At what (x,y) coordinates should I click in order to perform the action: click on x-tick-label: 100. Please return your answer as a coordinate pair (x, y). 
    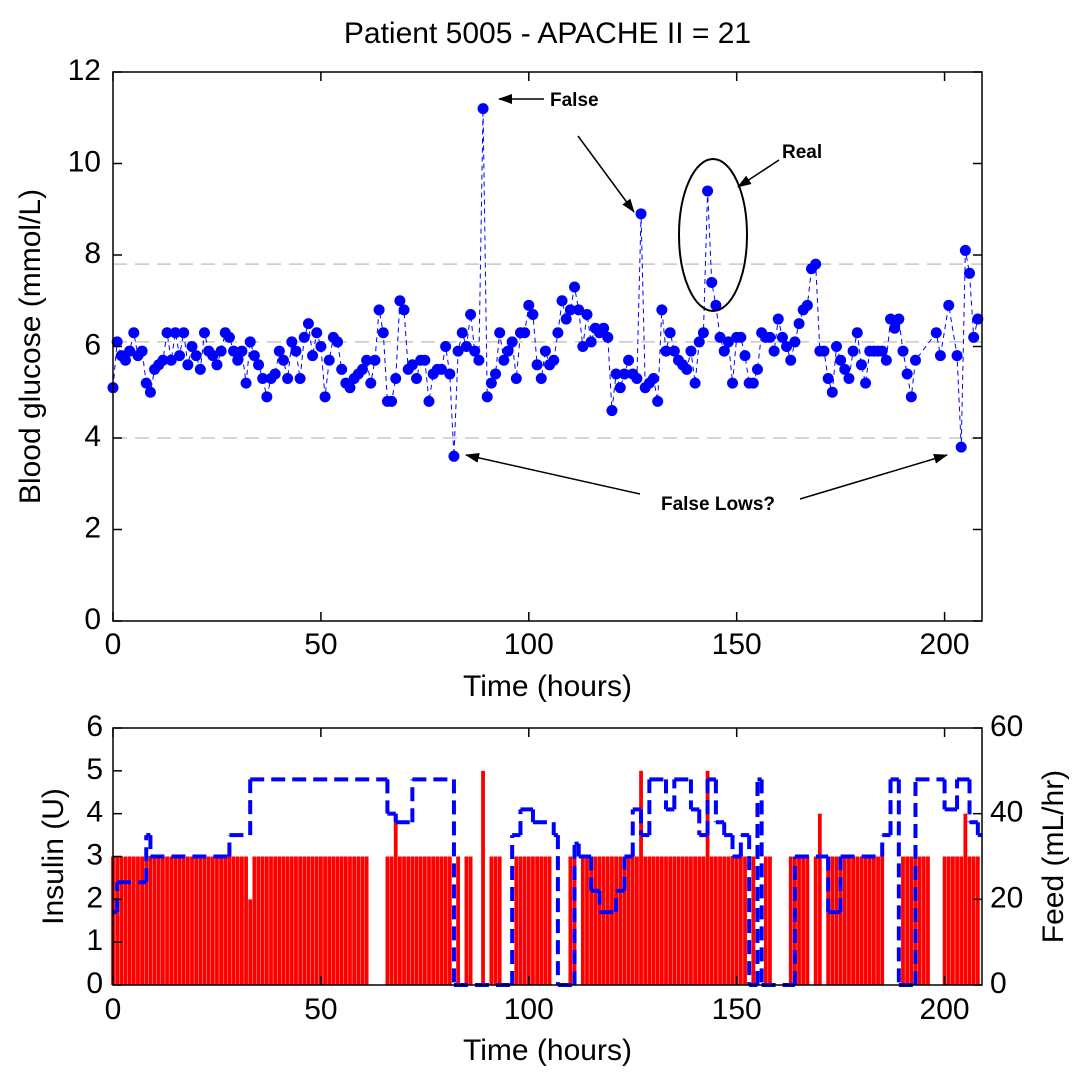
    Looking at the image, I should click on (529, 1009).